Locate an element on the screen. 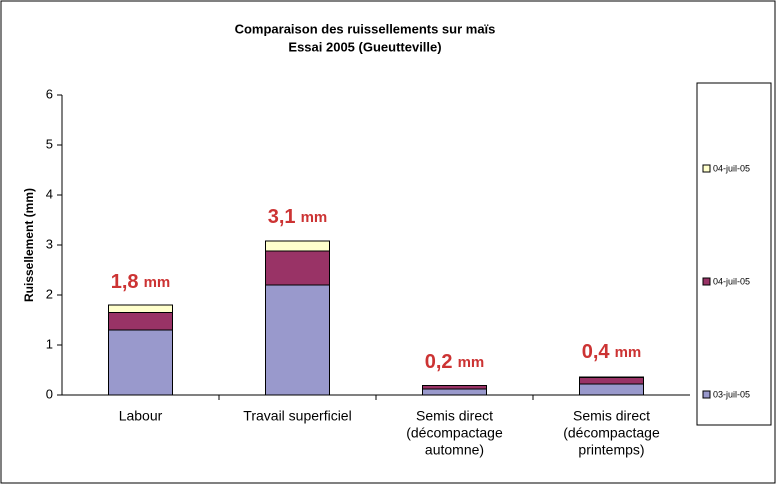 The height and width of the screenshot is (485, 777). y-axis-label: Ruissellement (mm) is located at coordinates (29, 245).